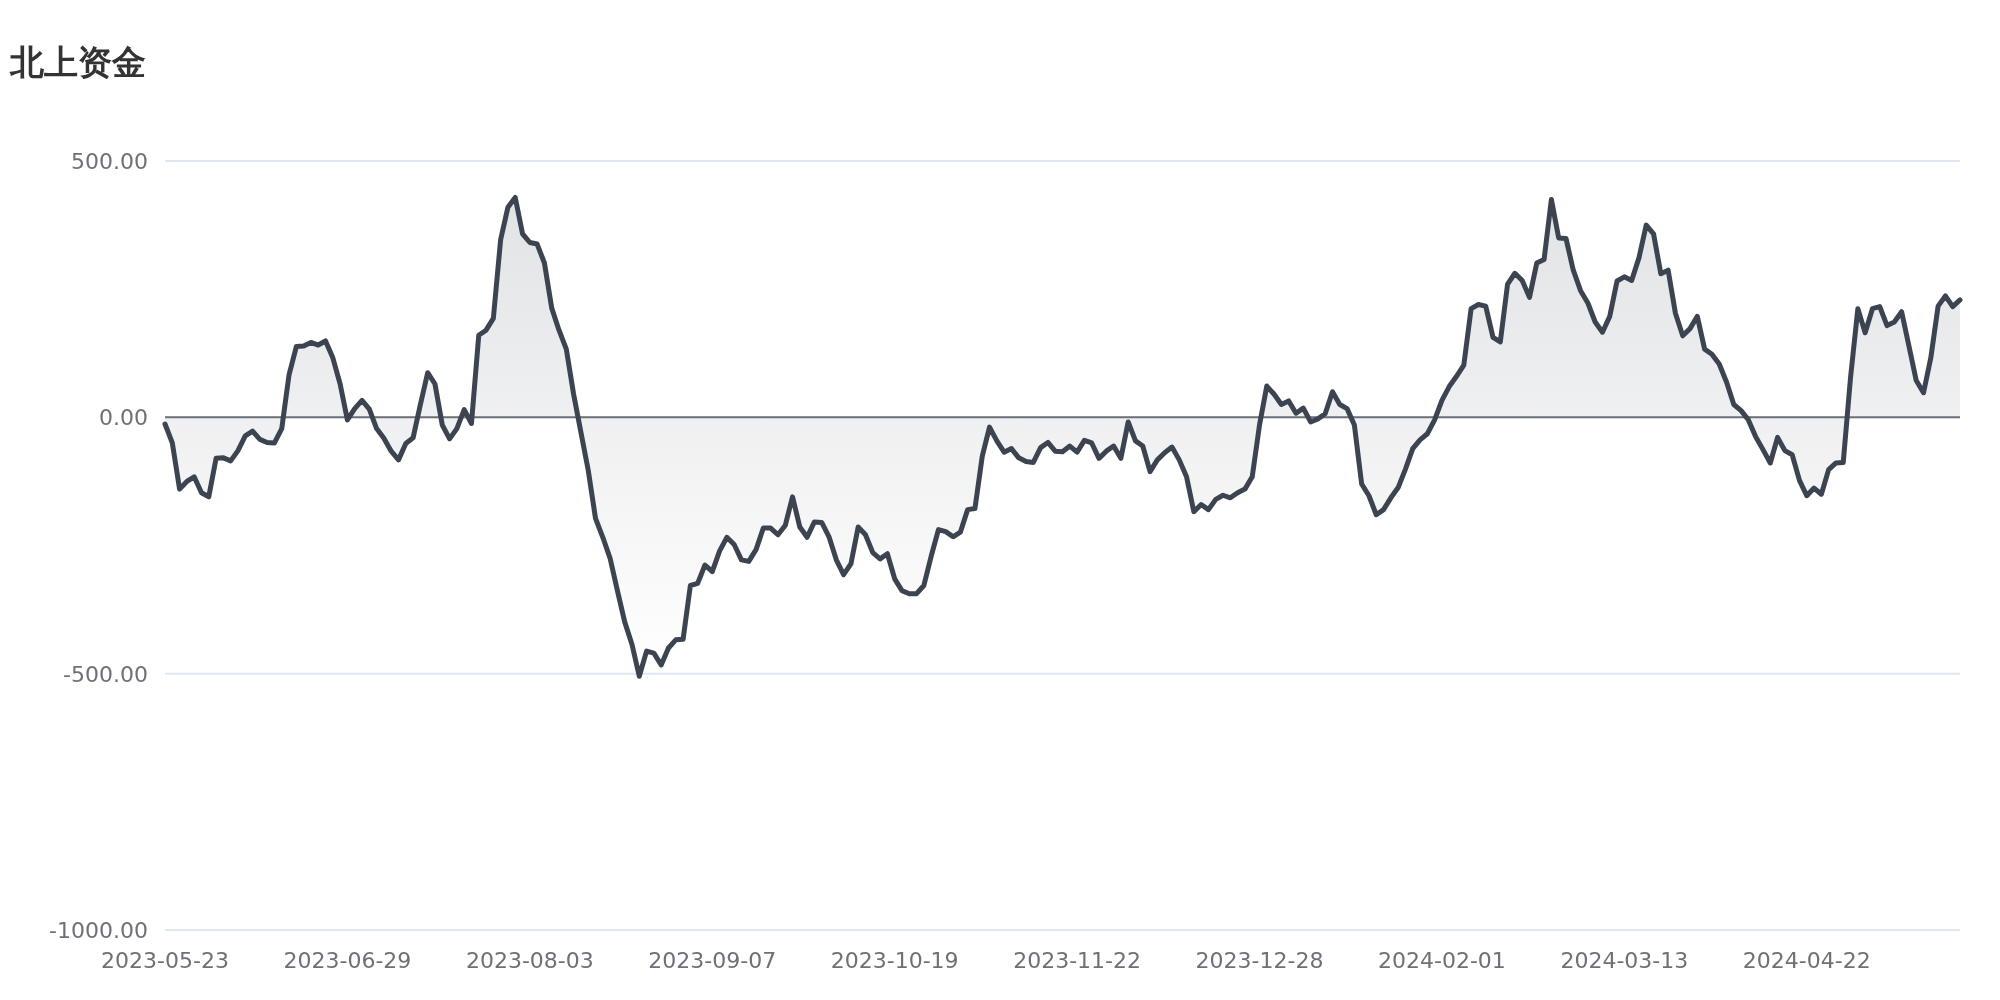 The width and height of the screenshot is (2000, 1000). What do you see at coordinates (894, 960) in the screenshot?
I see `x-tick-label: 2023-10-19` at bounding box center [894, 960].